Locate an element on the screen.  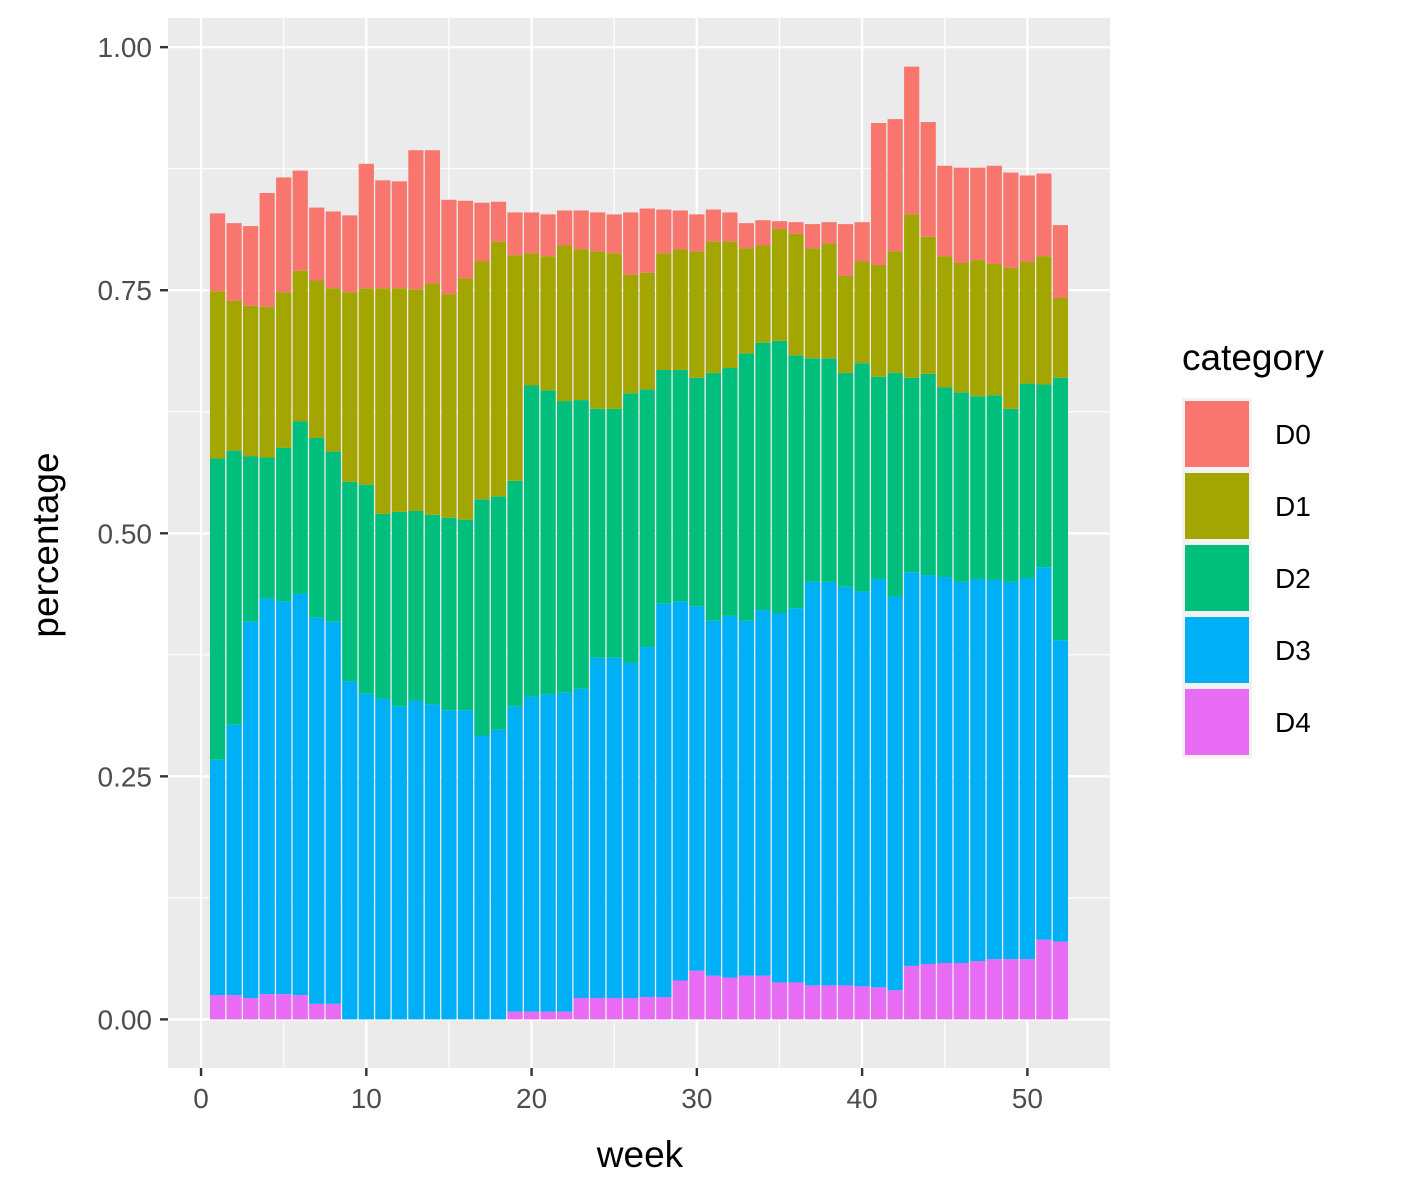
y-axis-title: percentage is located at coordinates (45, 544).